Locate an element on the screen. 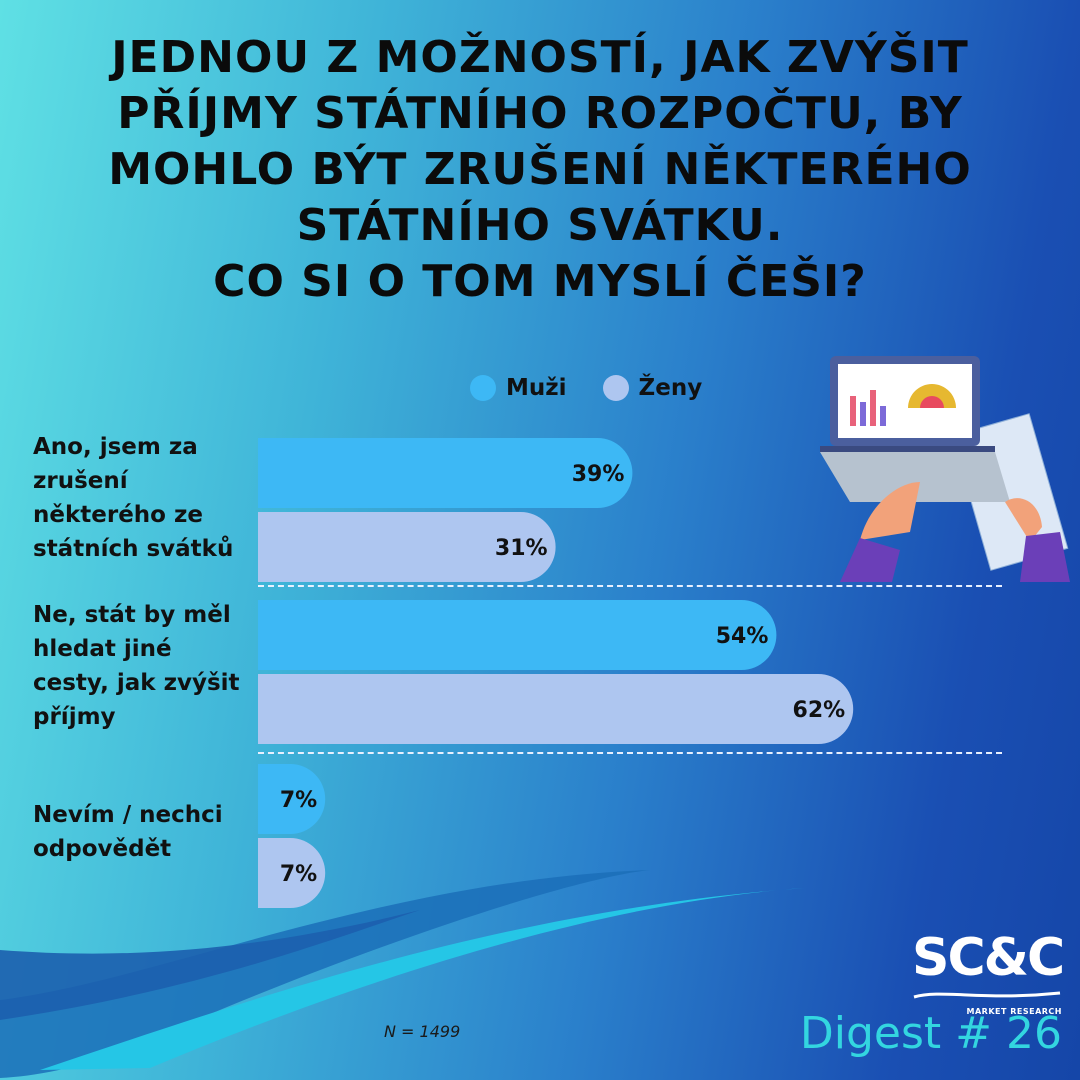 The image size is (1080, 1080). legend-swatch-women is located at coordinates (615, 388).